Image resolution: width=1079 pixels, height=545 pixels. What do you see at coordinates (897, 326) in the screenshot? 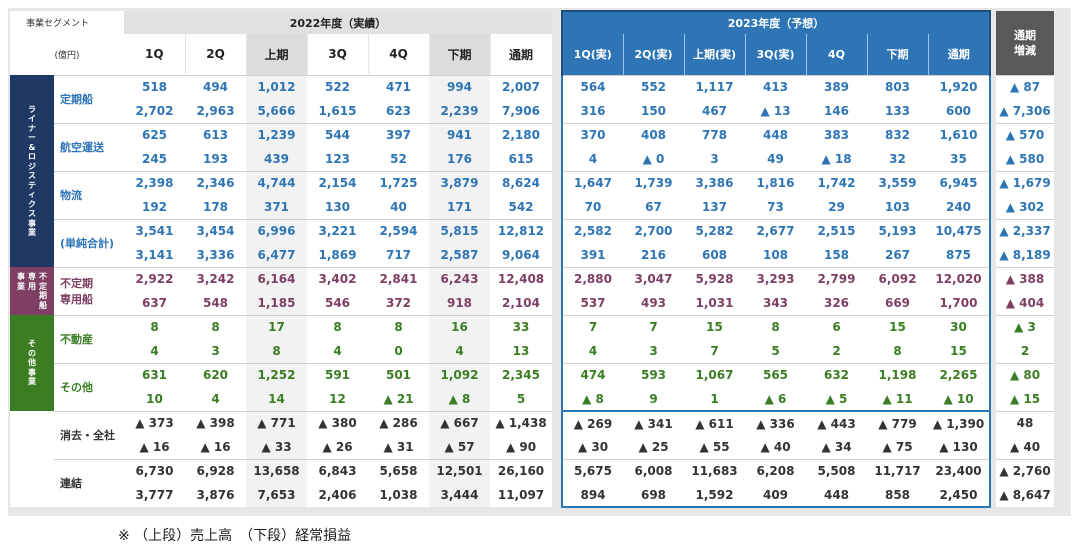
I see `sales-cell: 15` at bounding box center [897, 326].